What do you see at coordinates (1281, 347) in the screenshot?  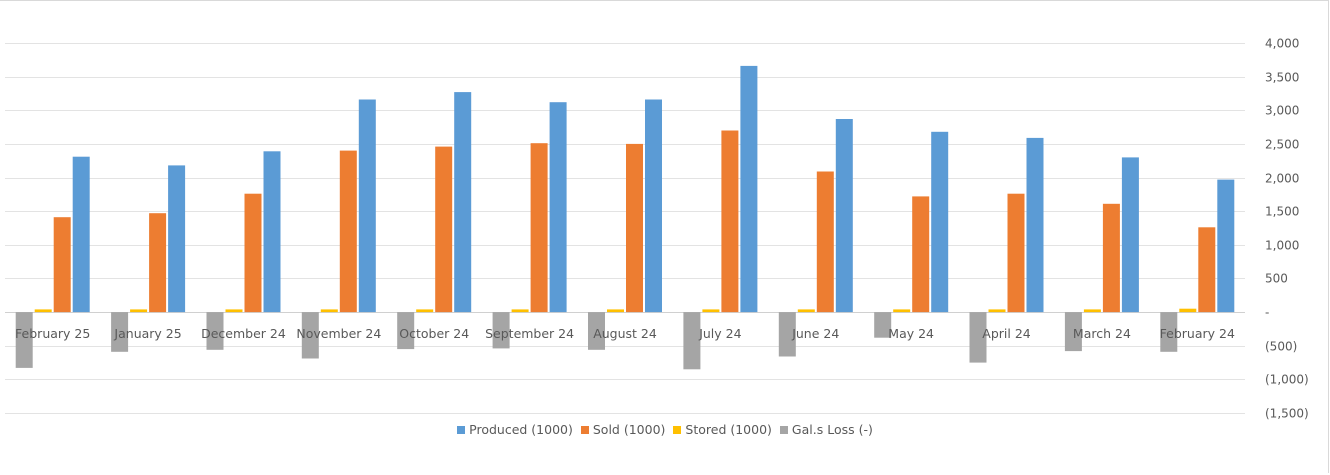 I see `y-tick-label: (500)` at bounding box center [1281, 347].